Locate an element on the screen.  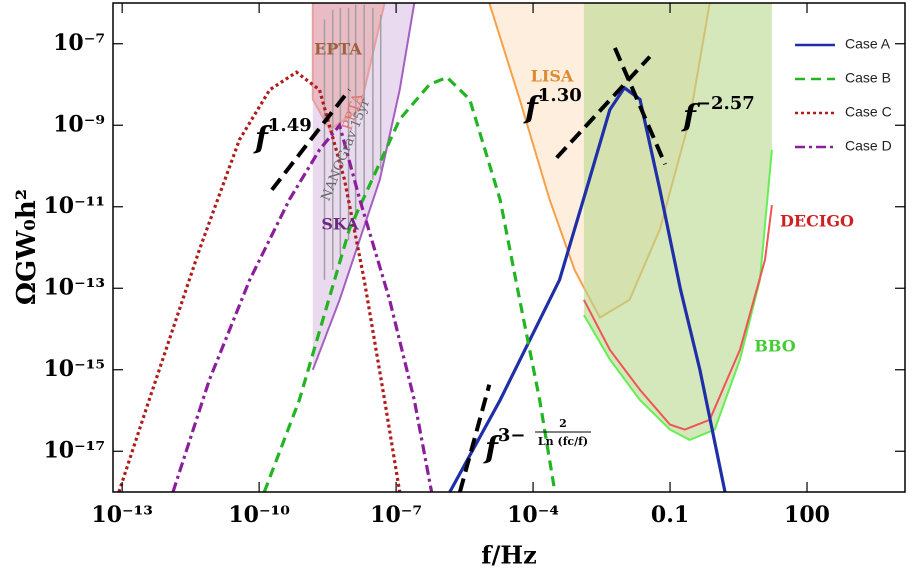
region-label: SKA is located at coordinates (340, 224).